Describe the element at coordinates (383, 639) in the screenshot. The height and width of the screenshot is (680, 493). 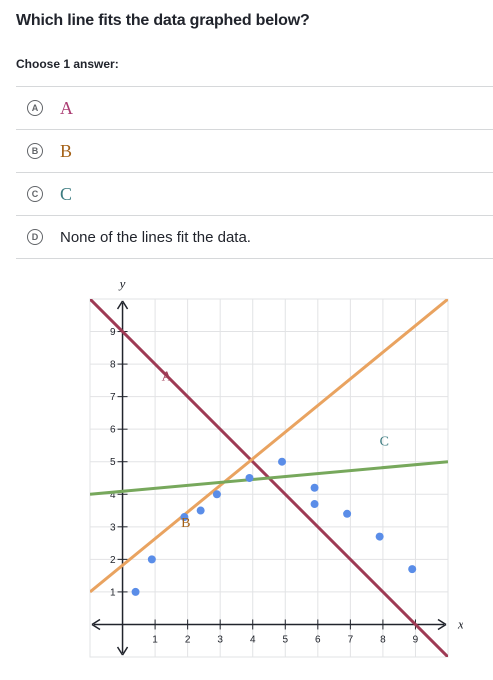
I see `x-tick-label: 8` at that location.